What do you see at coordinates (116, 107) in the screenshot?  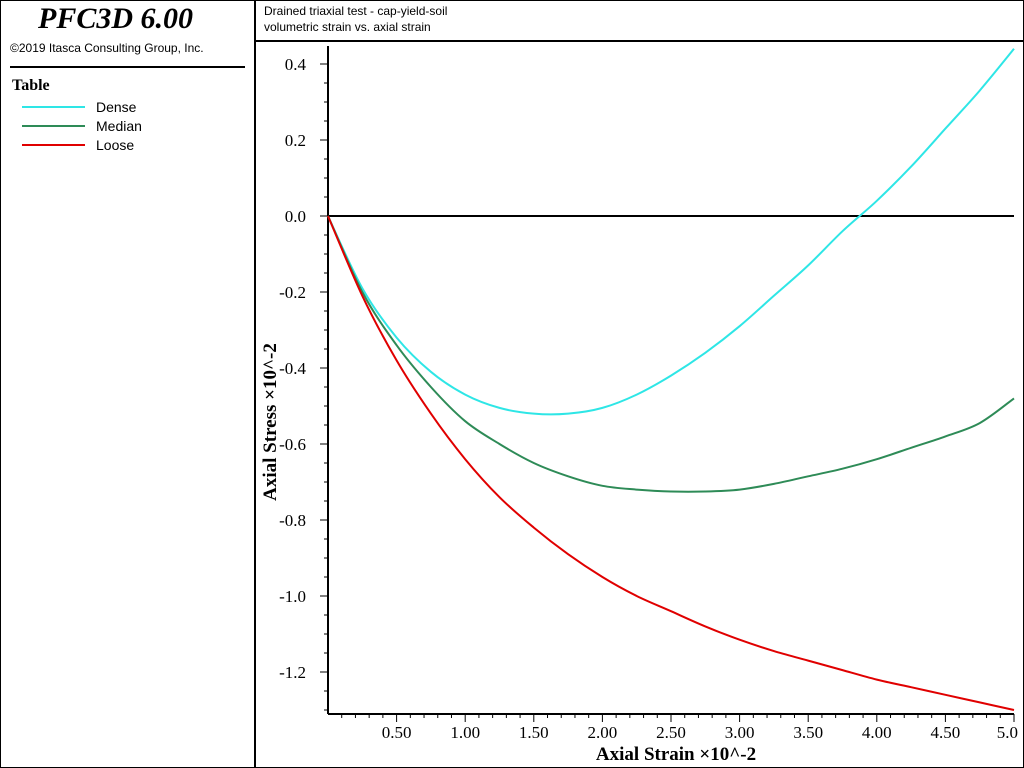 I see `legend-label-dense: Dense` at bounding box center [116, 107].